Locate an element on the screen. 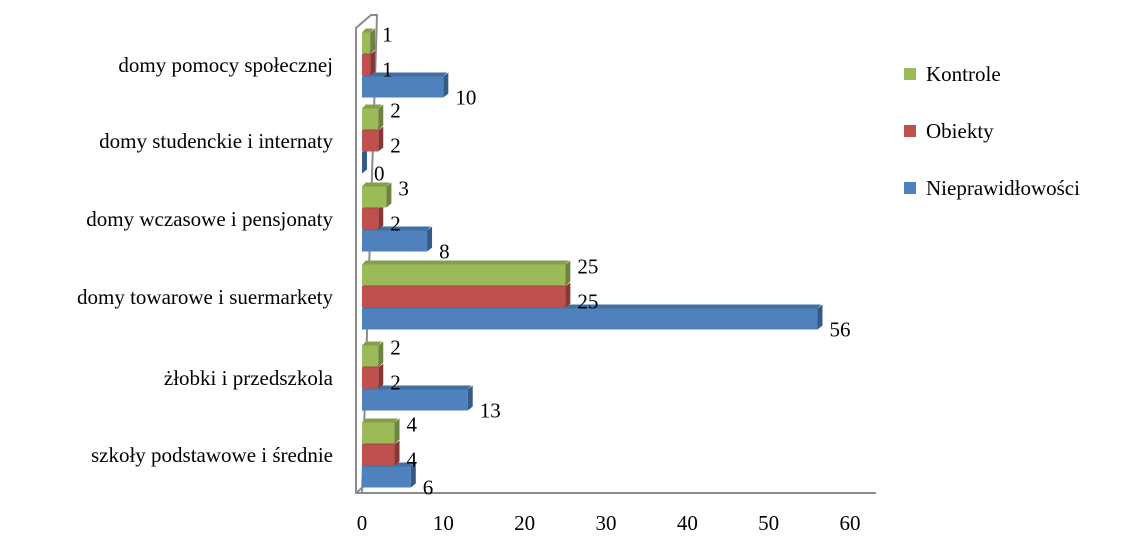 This screenshot has width=1126, height=539. y-category-label: domy studenckie i internaty is located at coordinates (216, 141).